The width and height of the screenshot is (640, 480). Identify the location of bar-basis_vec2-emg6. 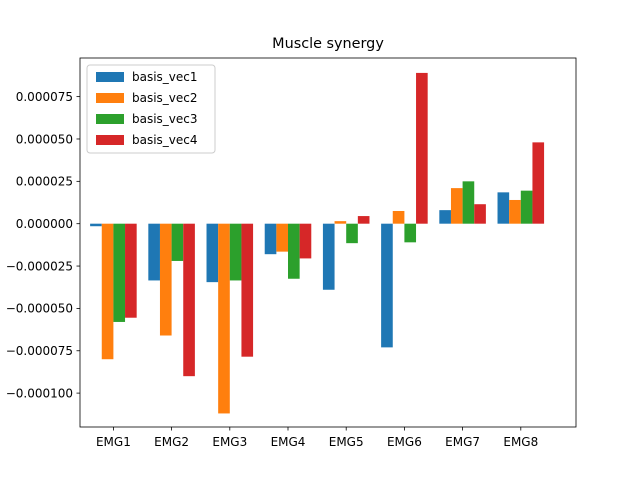
(398, 217).